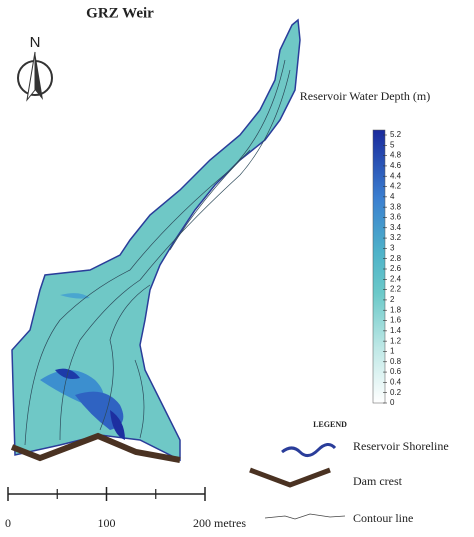  What do you see at coordinates (35, 68) in the screenshot?
I see `north-arrow: N` at bounding box center [35, 68].